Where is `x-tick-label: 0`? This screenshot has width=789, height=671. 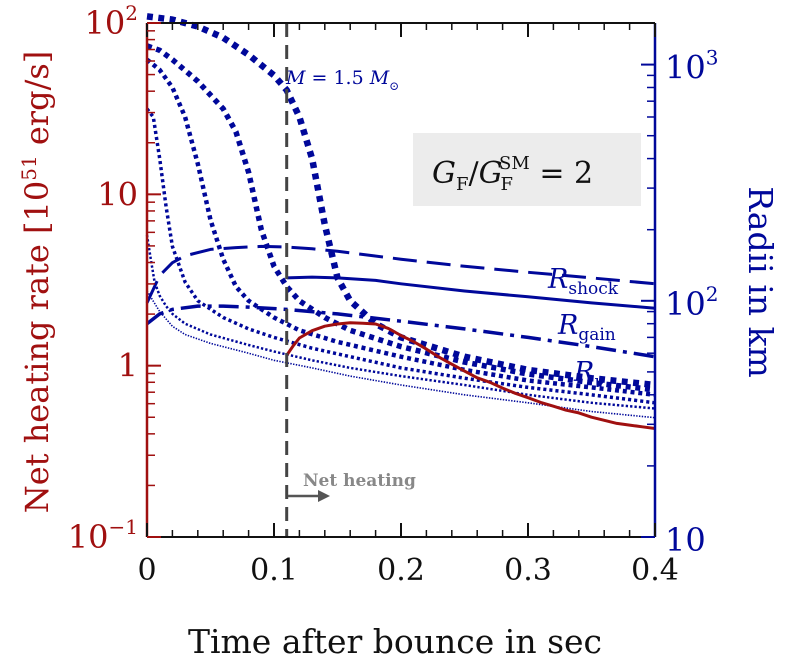 x-tick-label: 0 is located at coordinates (146, 570).